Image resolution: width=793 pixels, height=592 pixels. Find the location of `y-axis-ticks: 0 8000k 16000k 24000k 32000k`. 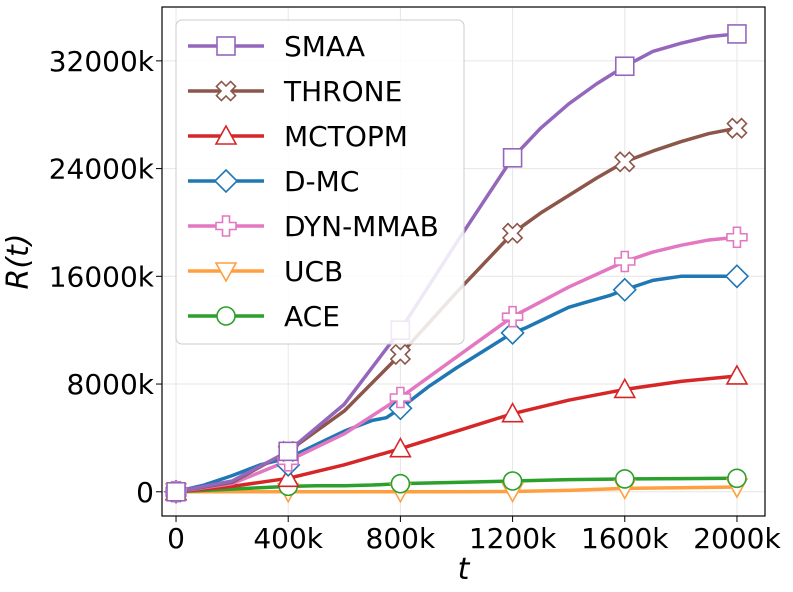

y-axis-ticks: 0 8000k 16000k 24000k 32000k is located at coordinates (105, 277).